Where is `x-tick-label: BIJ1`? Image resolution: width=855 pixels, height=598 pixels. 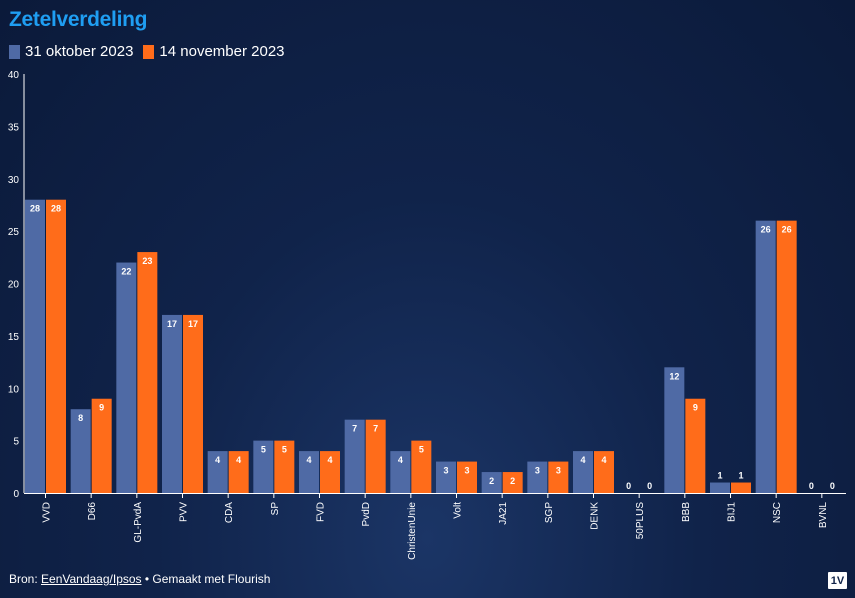 x-tick-label: BIJ1 is located at coordinates (732, 512).